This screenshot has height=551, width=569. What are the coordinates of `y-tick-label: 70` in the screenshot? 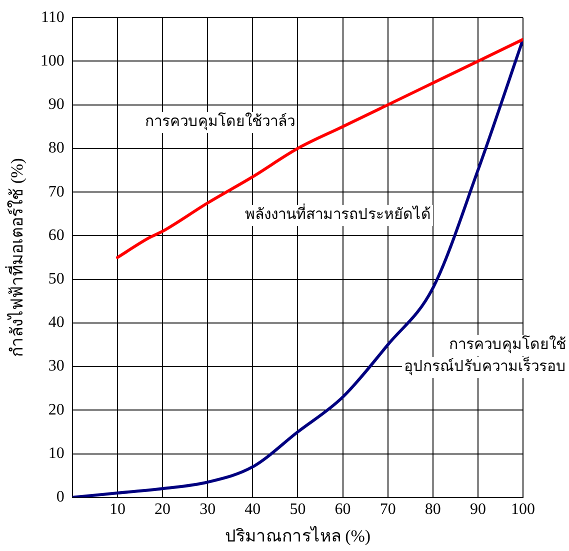 It's located at (56, 191).